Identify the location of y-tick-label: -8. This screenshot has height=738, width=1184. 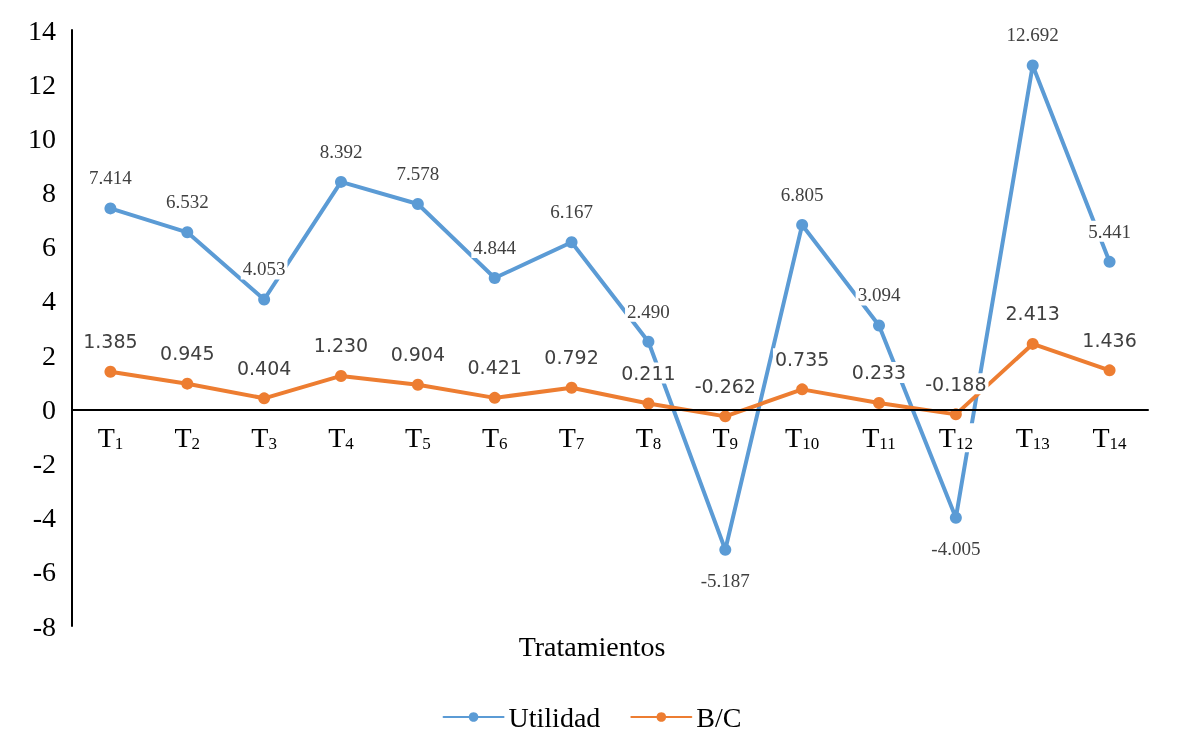
(44, 626).